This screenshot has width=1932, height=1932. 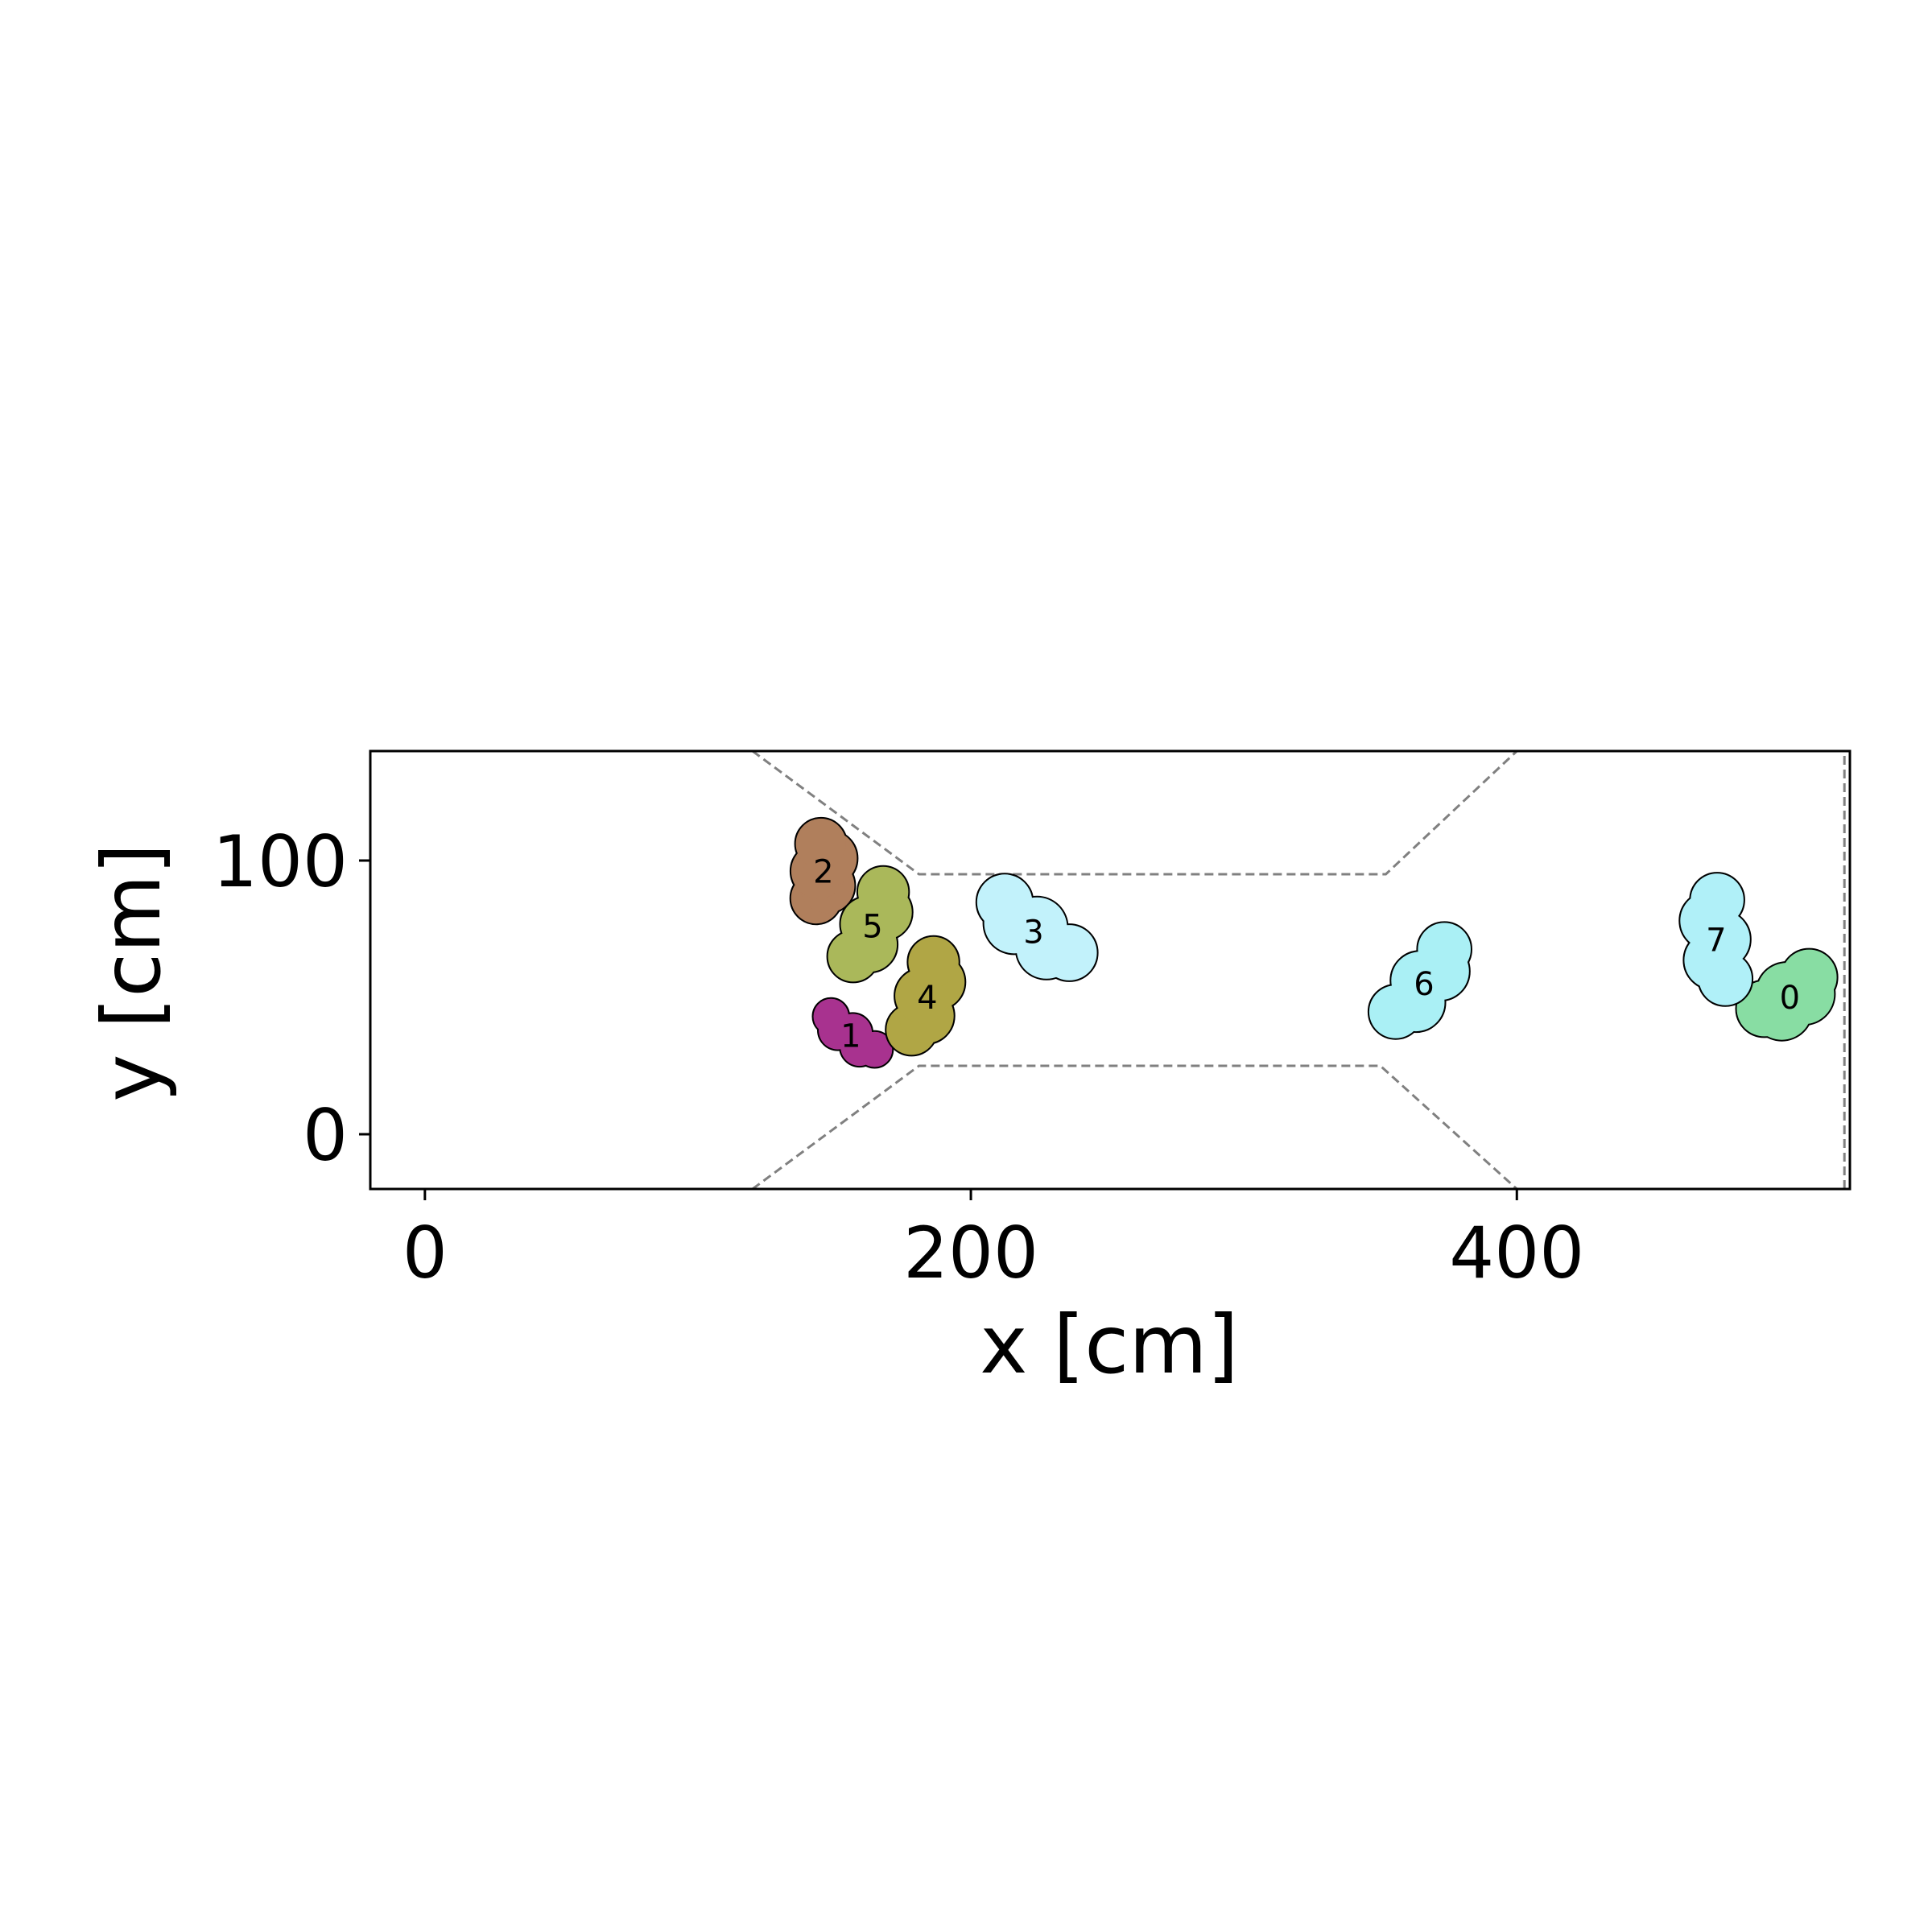 What do you see at coordinates (1134, 813) in the screenshot?
I see `boundary-upper-line` at bounding box center [1134, 813].